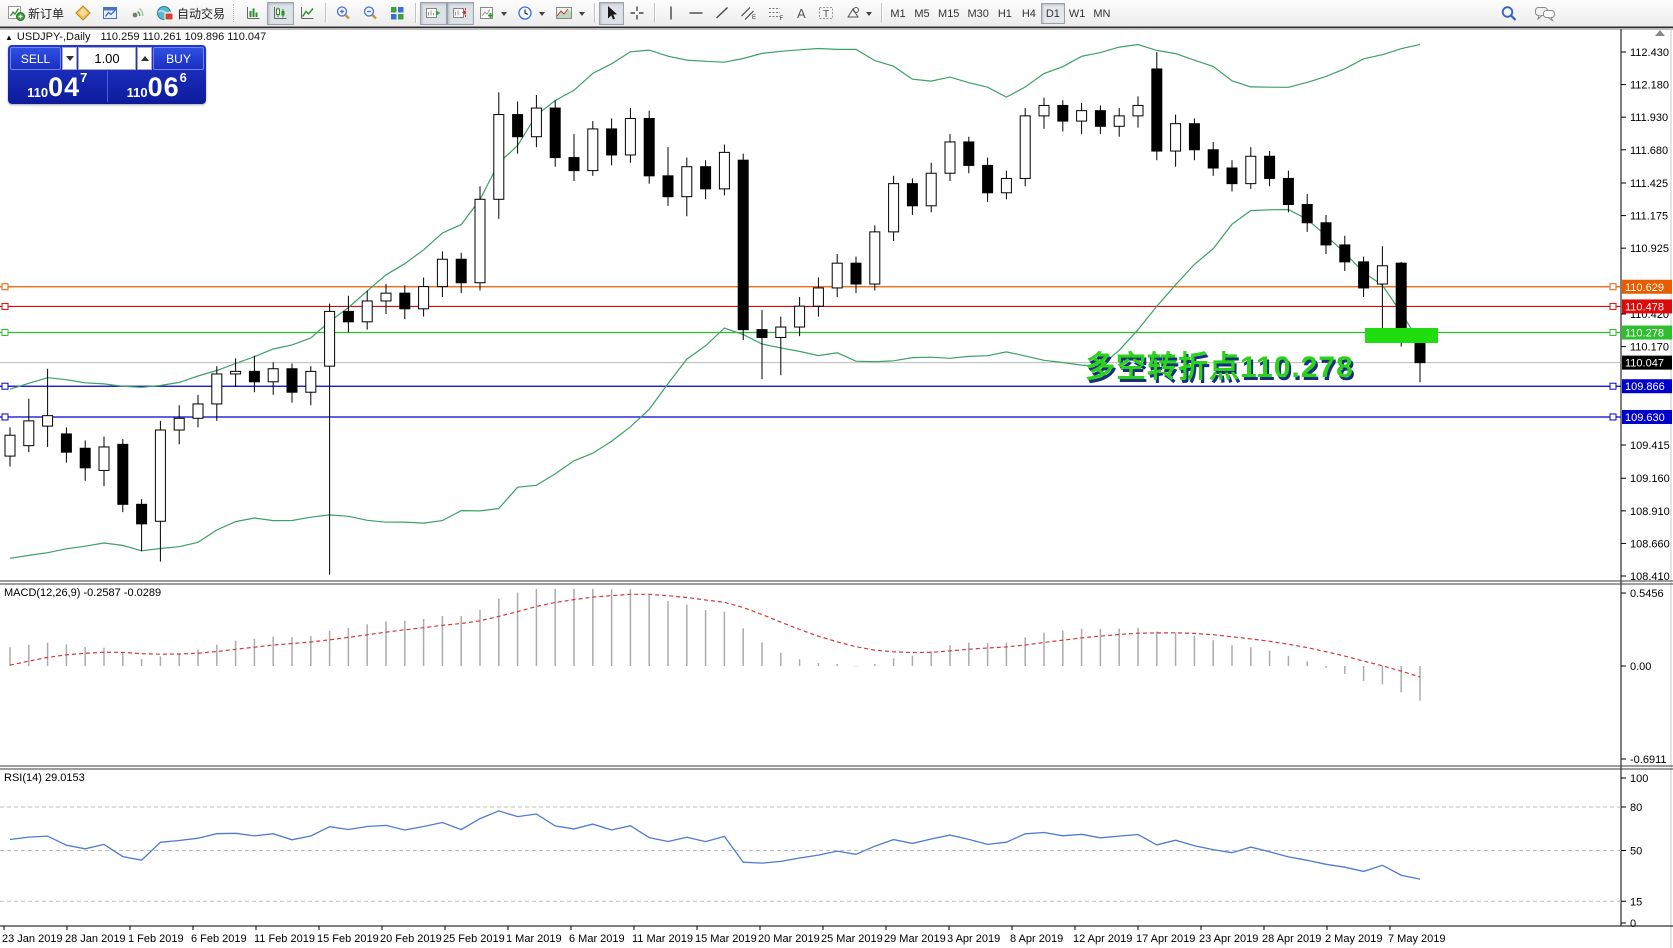 The width and height of the screenshot is (1673, 948). Describe the element at coordinates (36, 13) in the screenshot. I see `new-order-button: 新订单` at that location.